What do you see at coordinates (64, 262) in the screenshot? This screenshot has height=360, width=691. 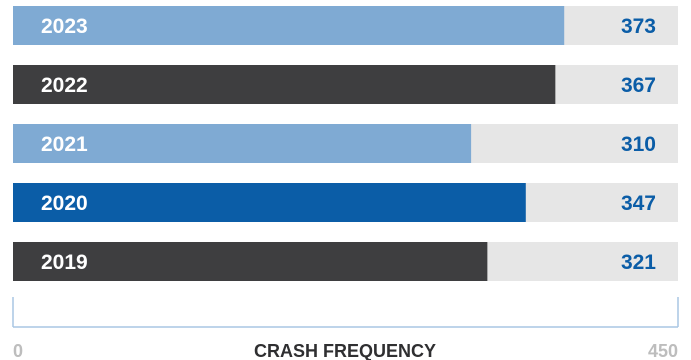 I see `category-label-2019: 2019` at bounding box center [64, 262].